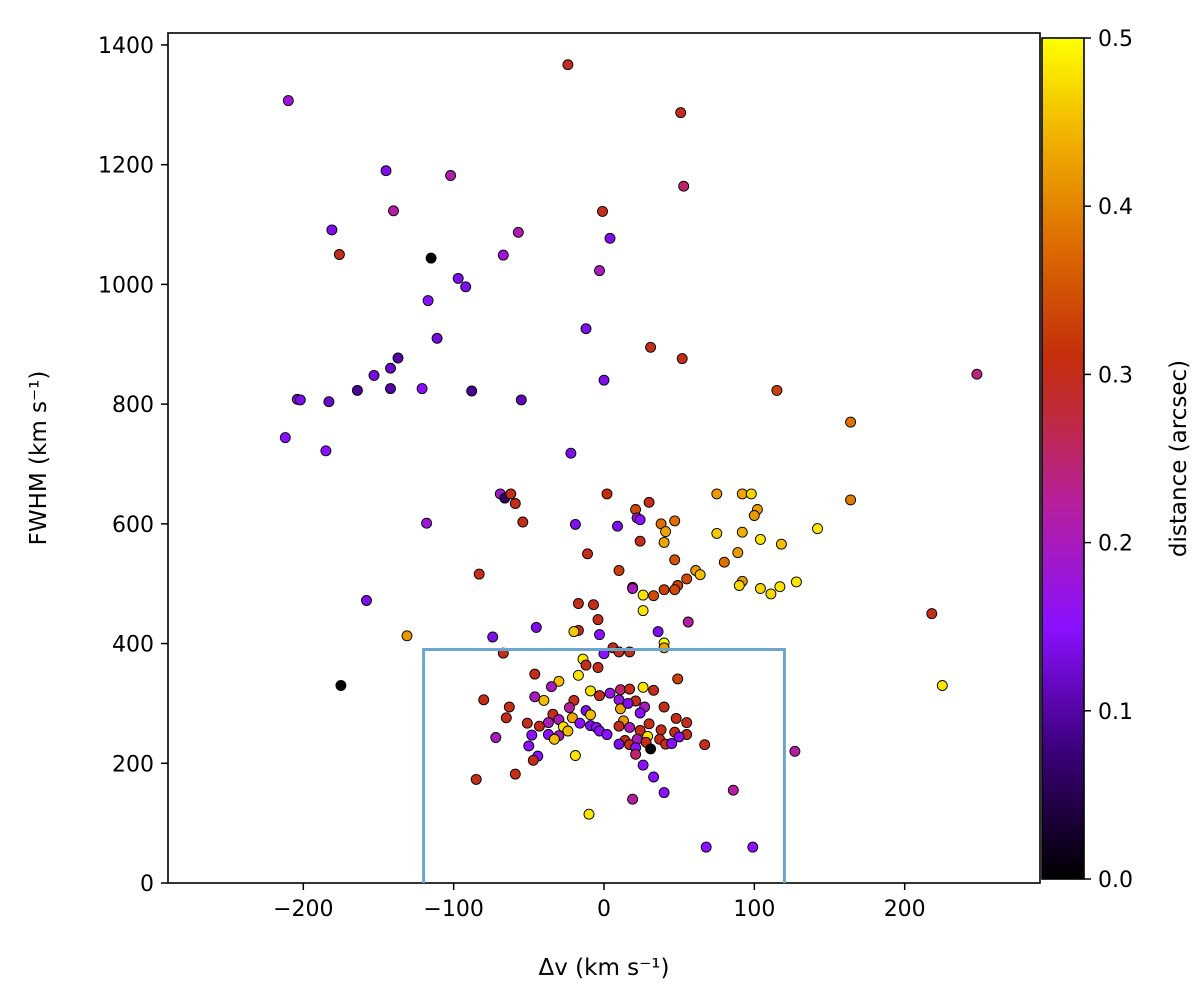  I want to click on x-tick-label: −100, so click(453, 909).